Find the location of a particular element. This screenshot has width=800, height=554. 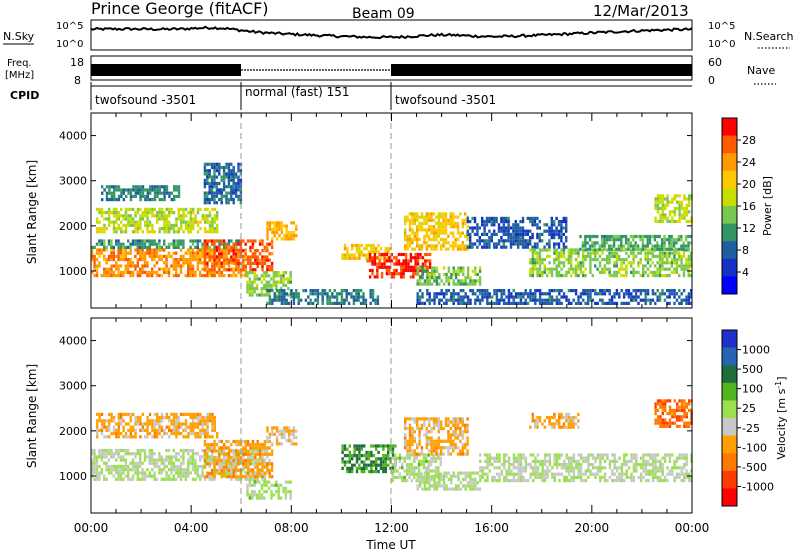

colorbar-segment is located at coordinates (729, 215).